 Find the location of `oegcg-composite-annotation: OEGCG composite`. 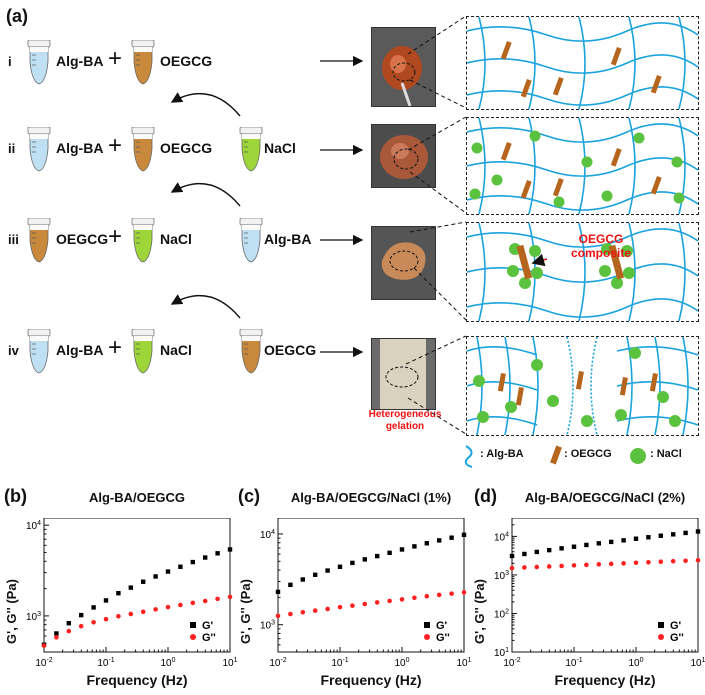

oegcg-composite-annotation: OEGCG composite is located at coordinates (600, 246).